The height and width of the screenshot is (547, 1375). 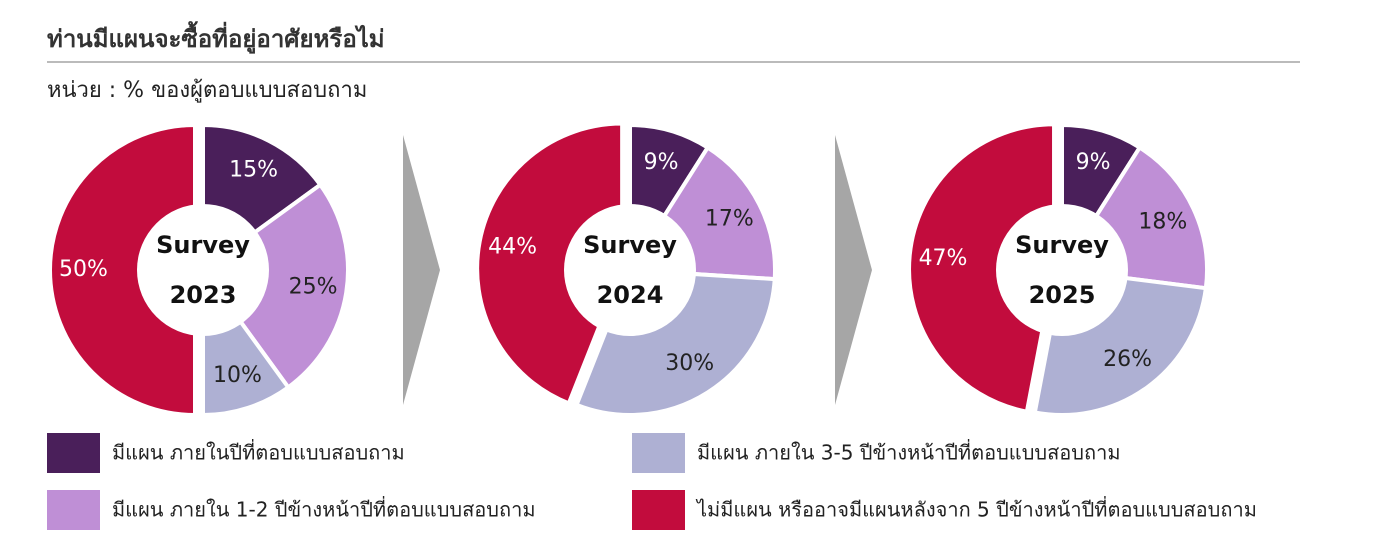 I want to click on subtitle: หน่วย : % ของผู้ตอบแบบสอบถาม, so click(x=207, y=90).